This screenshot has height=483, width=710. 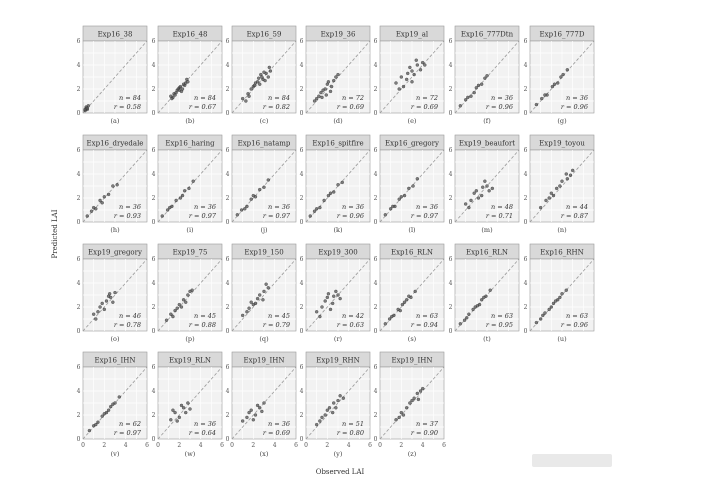 I want to click on panel-23-point, so click(x=175, y=412).